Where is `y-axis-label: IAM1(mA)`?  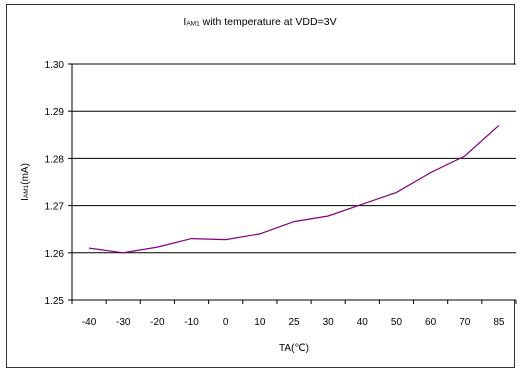
y-axis-label: IAM1(mA) is located at coordinates (25, 182).